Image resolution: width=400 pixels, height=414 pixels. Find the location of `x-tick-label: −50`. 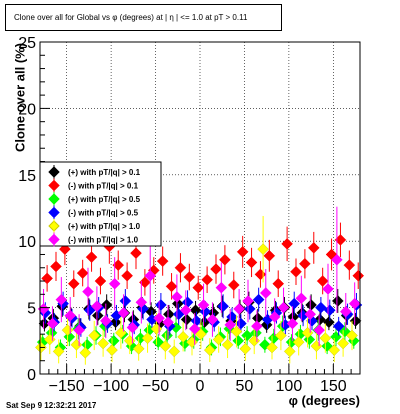

x-tick-label: −50 is located at coordinates (155, 386).